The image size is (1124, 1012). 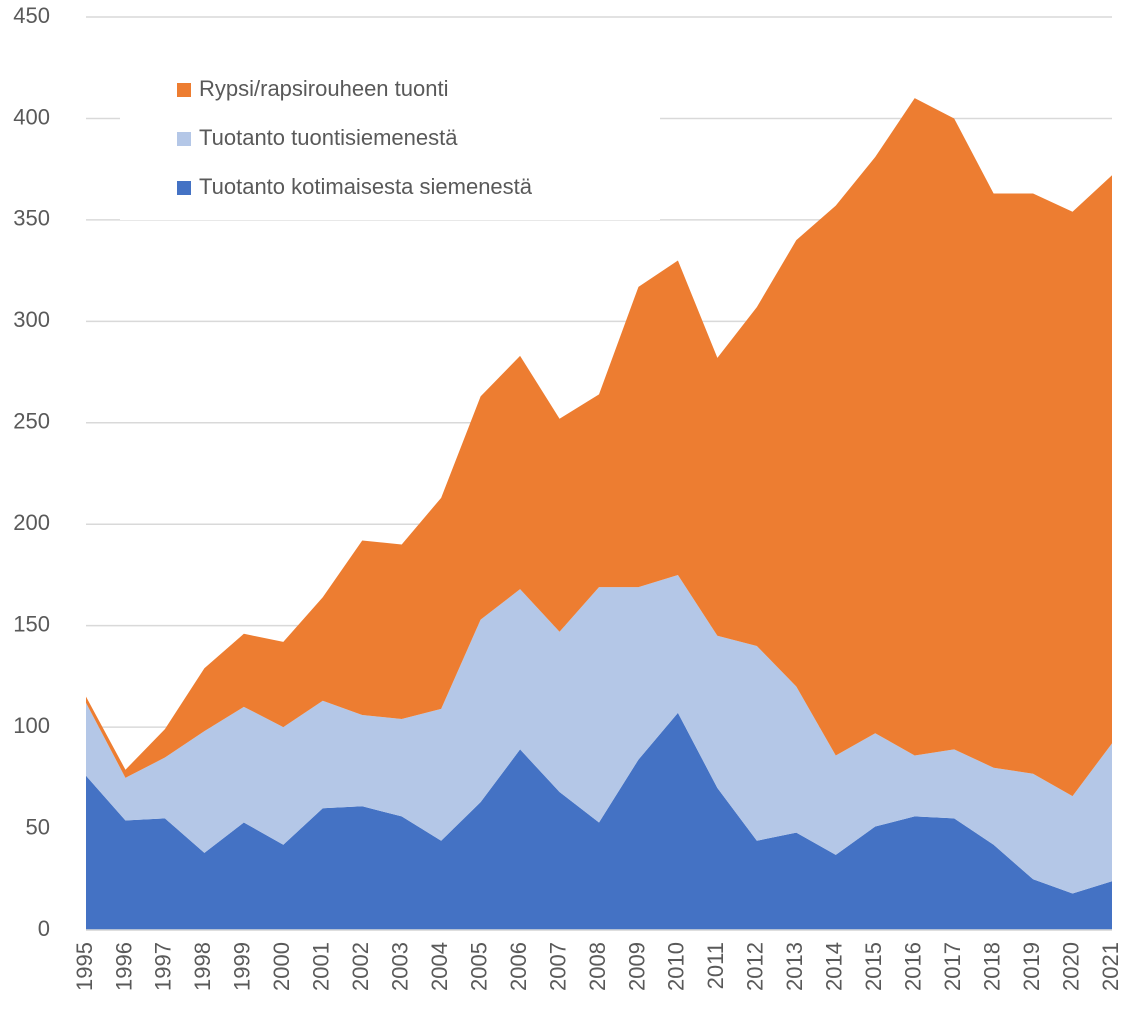 I want to click on x-tick-label: 2002, so click(x=360, y=966).